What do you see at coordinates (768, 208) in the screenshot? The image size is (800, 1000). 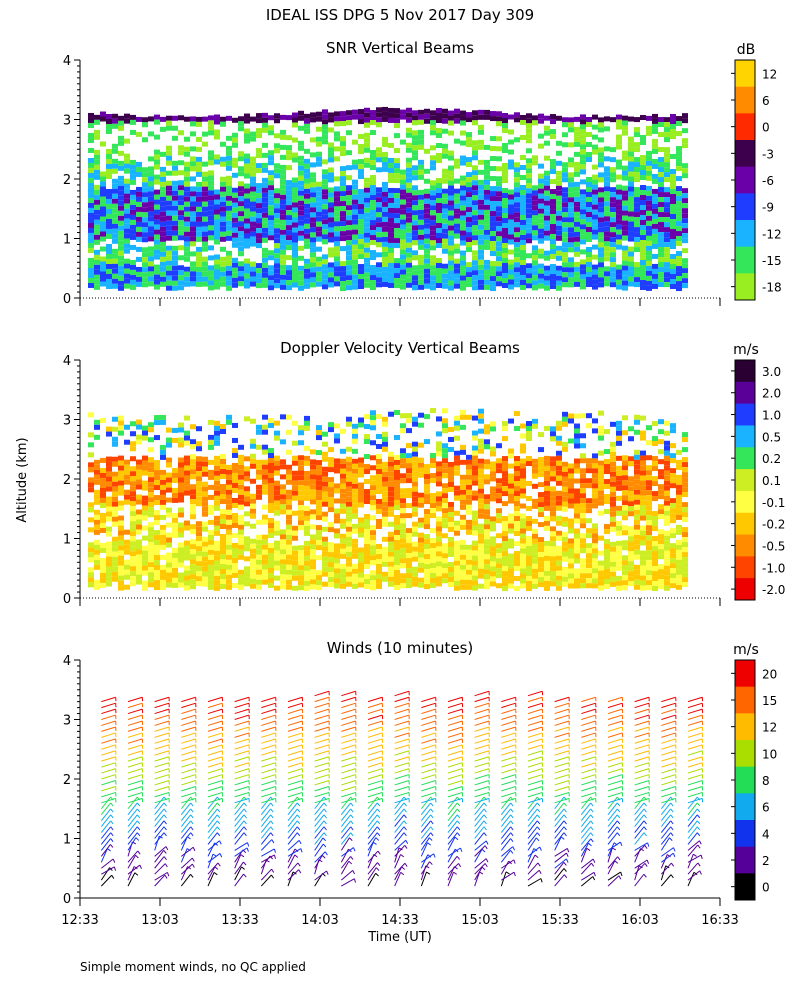 I see `snr-colorbar-label: -9` at bounding box center [768, 208].